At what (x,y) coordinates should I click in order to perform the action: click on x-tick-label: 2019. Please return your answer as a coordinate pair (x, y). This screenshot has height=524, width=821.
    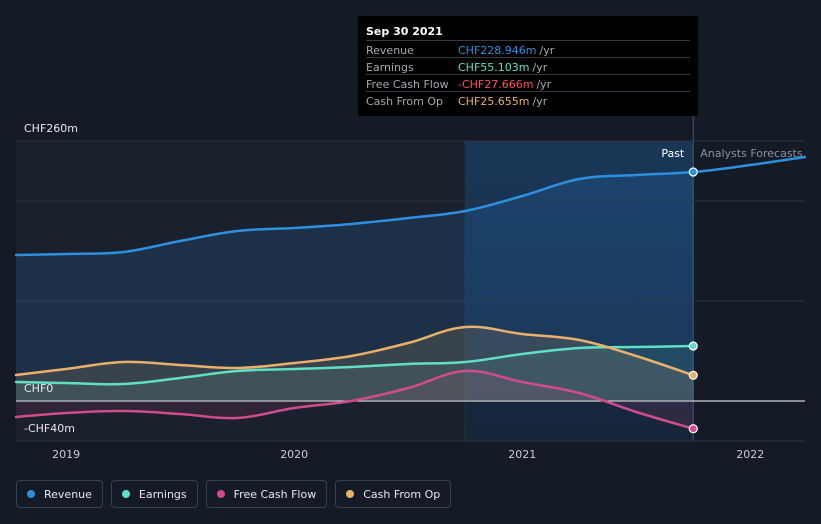
    Looking at the image, I should click on (66, 454).